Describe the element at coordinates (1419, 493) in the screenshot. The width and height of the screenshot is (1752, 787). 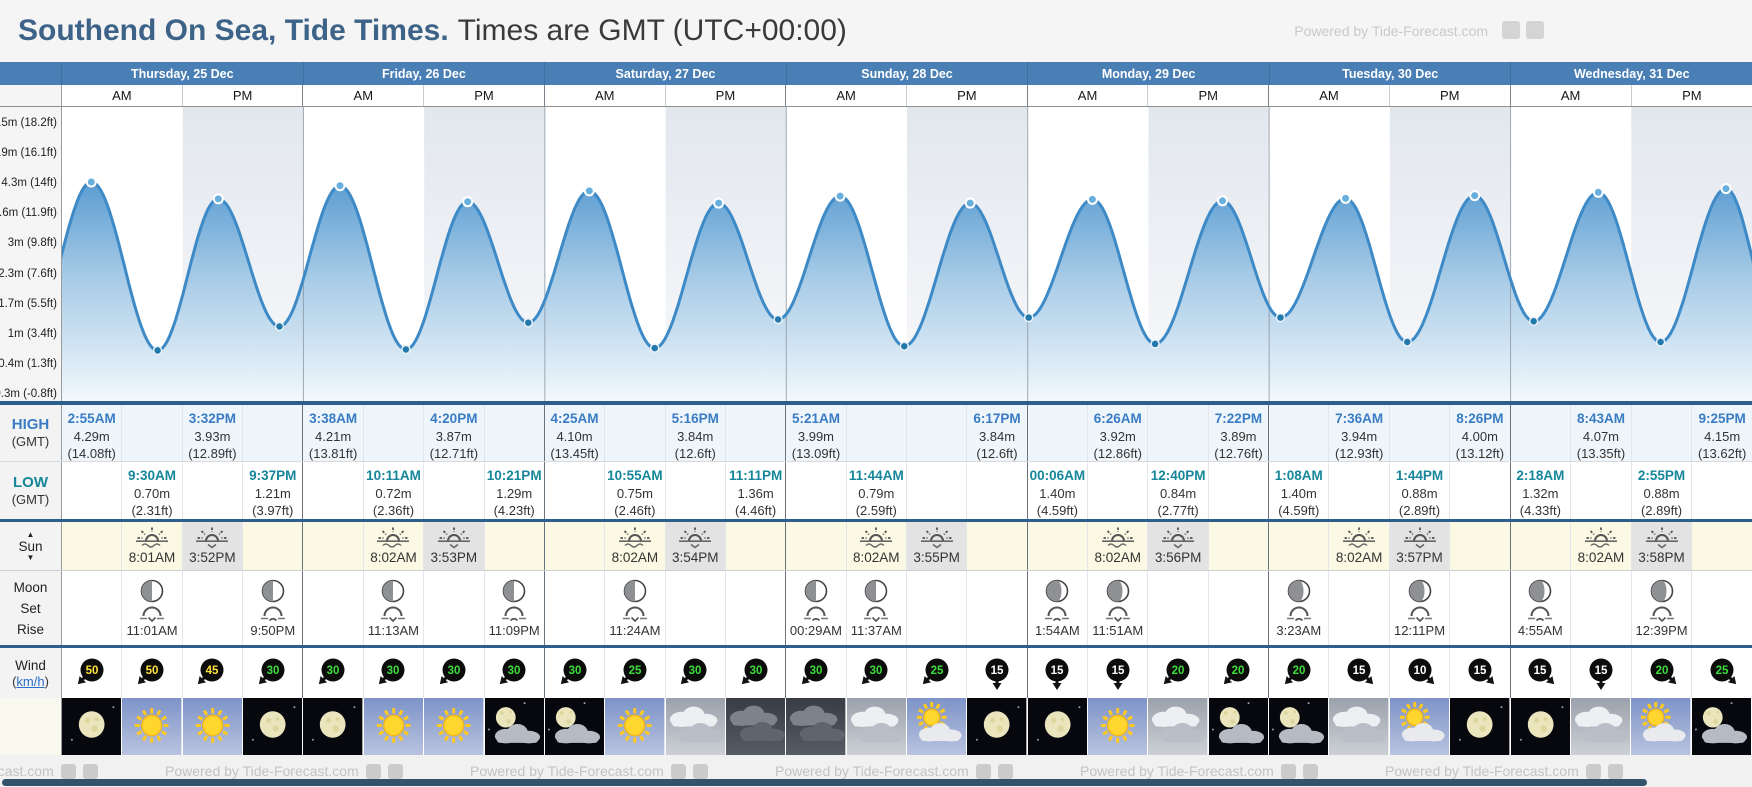
I see `low-tide-height-m: 0.88m` at that location.